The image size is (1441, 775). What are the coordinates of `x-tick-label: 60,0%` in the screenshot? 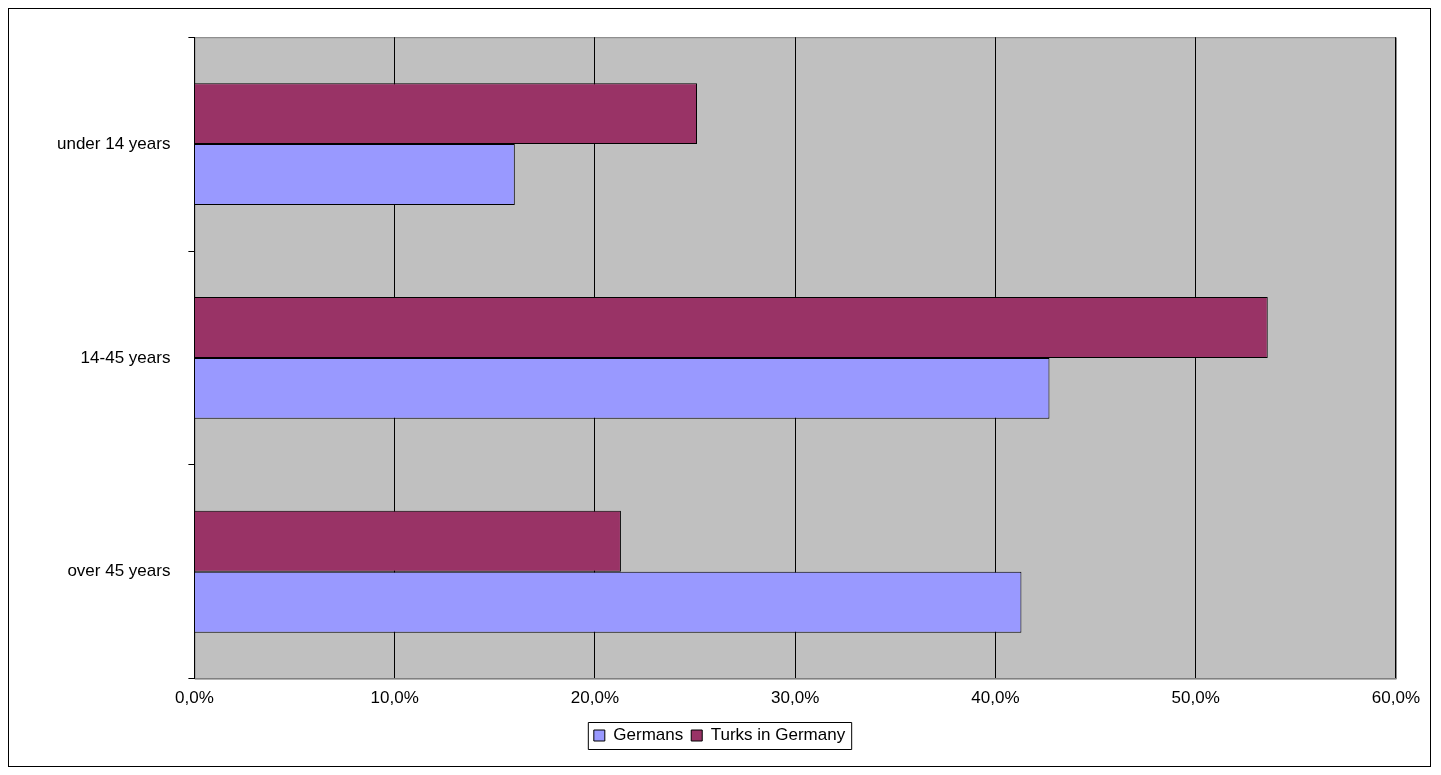 It's located at (1395, 698).